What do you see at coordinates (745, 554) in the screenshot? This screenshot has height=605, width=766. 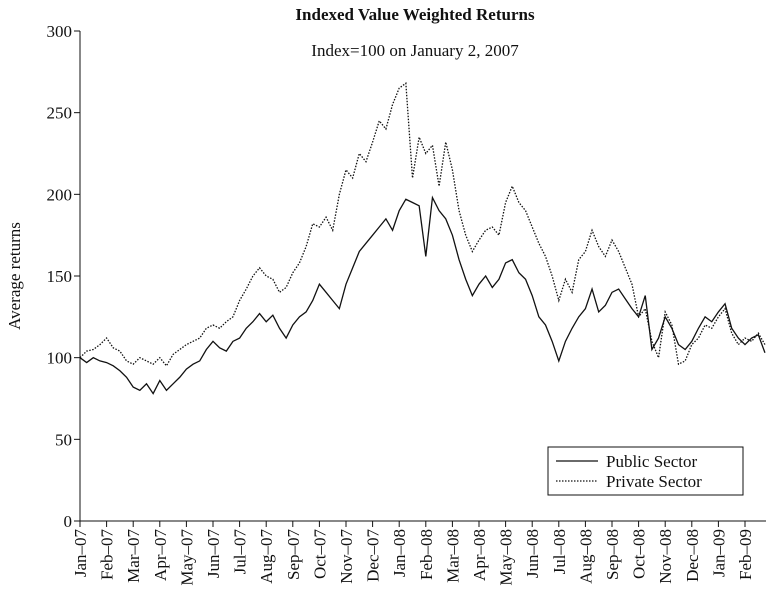 I see `x-tick-label: Feb–09` at bounding box center [745, 554].